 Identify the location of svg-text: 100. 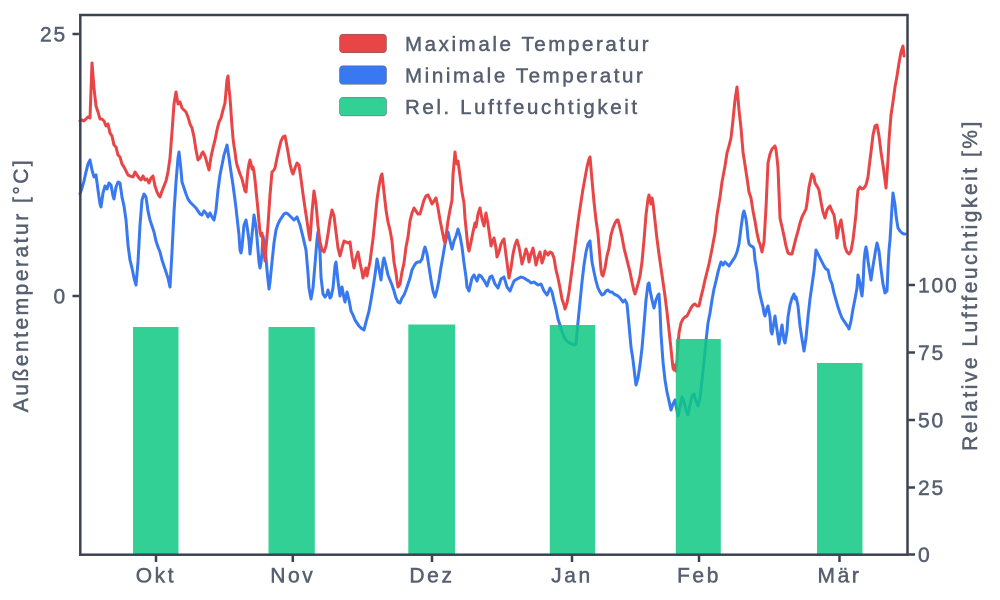
(938, 286).